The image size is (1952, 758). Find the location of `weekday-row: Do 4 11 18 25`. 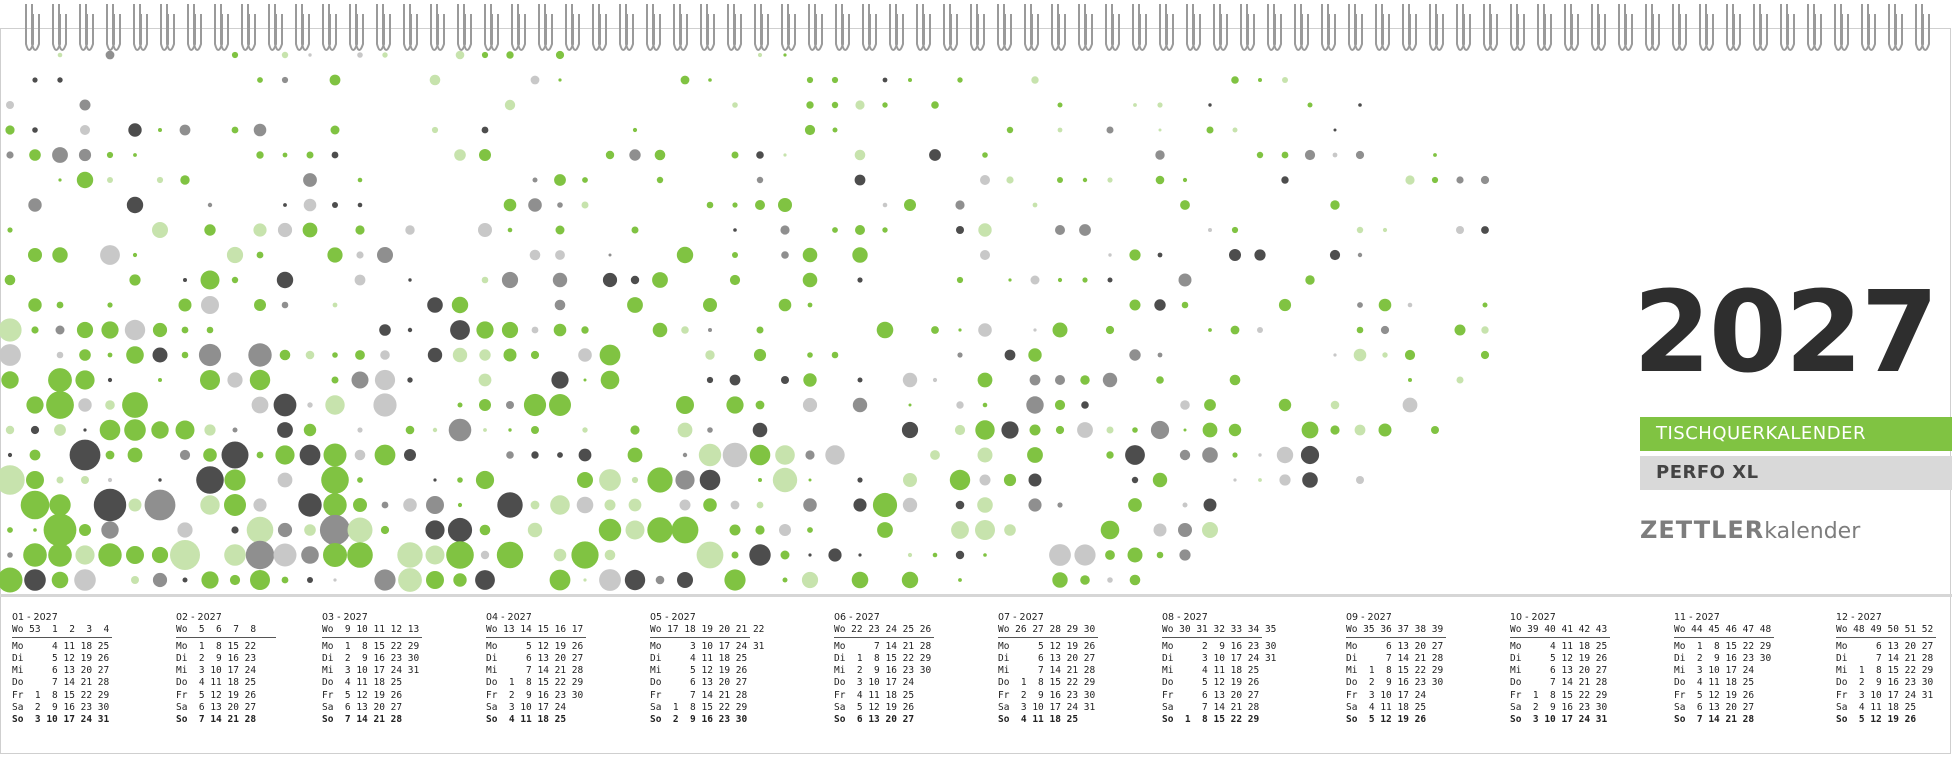

weekday-row: Do 4 11 18 25 is located at coordinates (362, 683).